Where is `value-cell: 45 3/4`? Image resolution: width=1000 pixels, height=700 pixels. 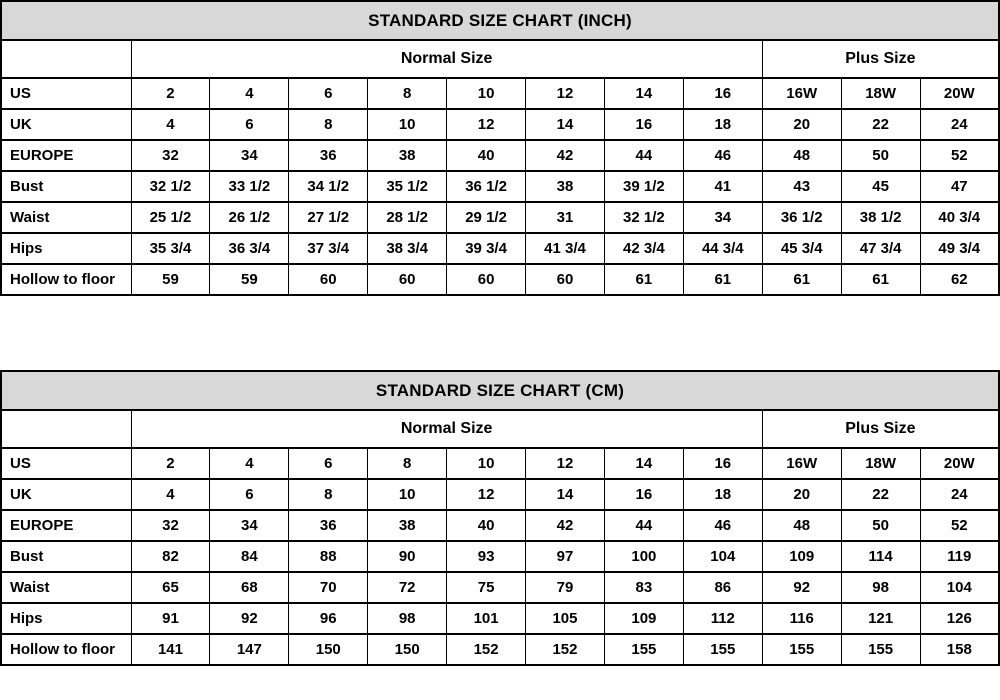
value-cell: 45 3/4 is located at coordinates (801, 248).